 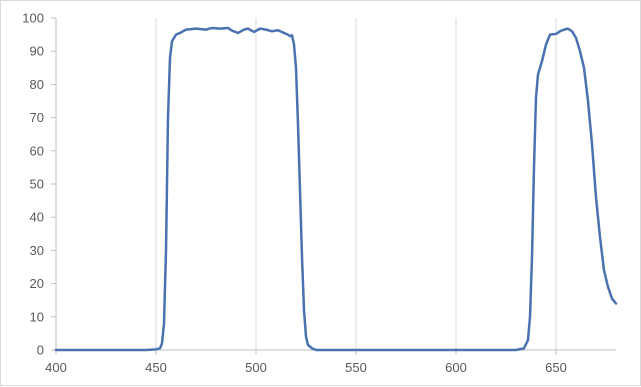 What do you see at coordinates (37, 84) in the screenshot?
I see `y-tick-label-80: 80` at bounding box center [37, 84].